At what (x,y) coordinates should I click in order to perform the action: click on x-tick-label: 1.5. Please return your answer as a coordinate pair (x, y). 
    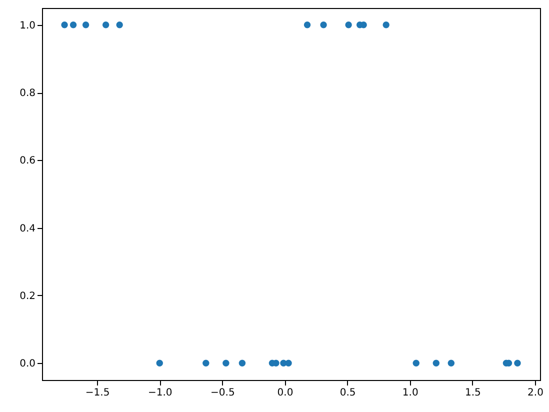
    Looking at the image, I should click on (472, 393).